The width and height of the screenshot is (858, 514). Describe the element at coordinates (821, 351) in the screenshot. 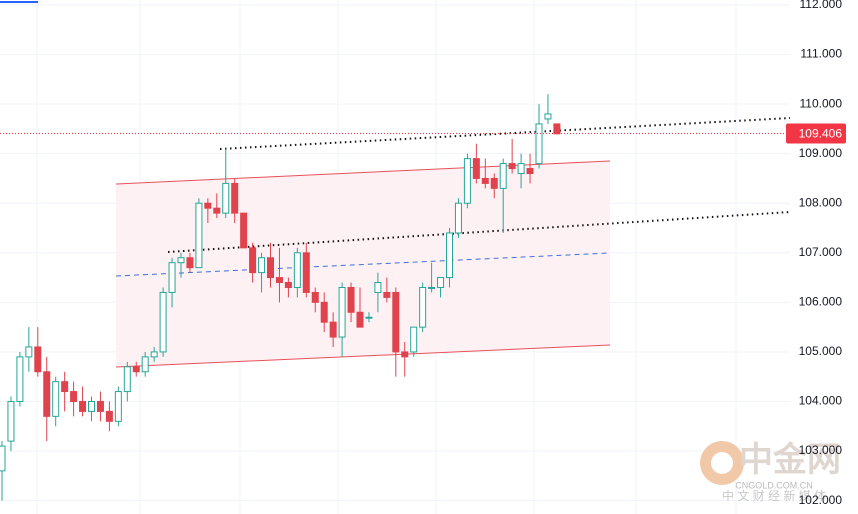

I see `y-tick-label: 105.000` at that location.